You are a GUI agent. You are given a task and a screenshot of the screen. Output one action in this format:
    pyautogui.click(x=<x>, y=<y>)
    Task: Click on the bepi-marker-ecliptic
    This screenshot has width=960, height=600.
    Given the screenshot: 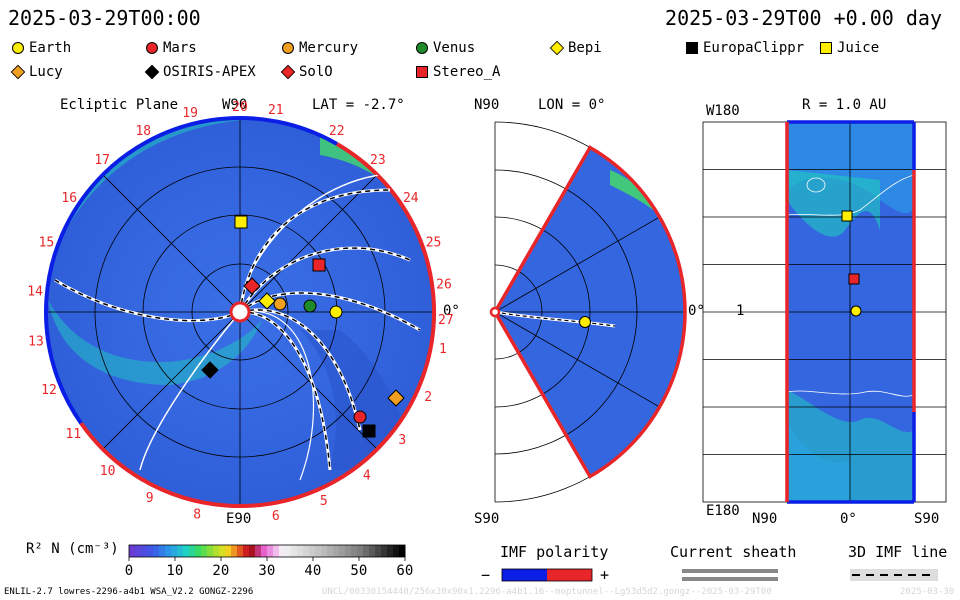 What is the action you would take?
    pyautogui.click(x=267, y=301)
    